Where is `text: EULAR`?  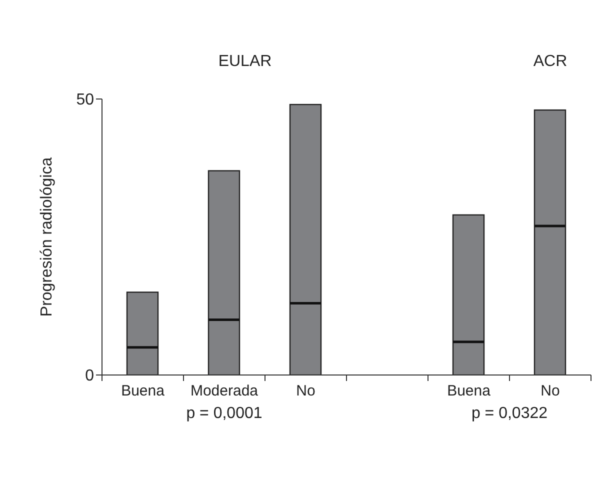
text: EULAR is located at coordinates (245, 61).